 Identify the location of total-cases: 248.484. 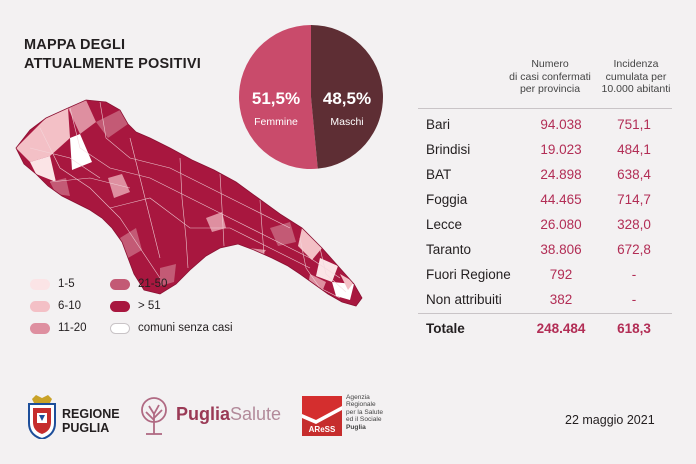
(561, 328).